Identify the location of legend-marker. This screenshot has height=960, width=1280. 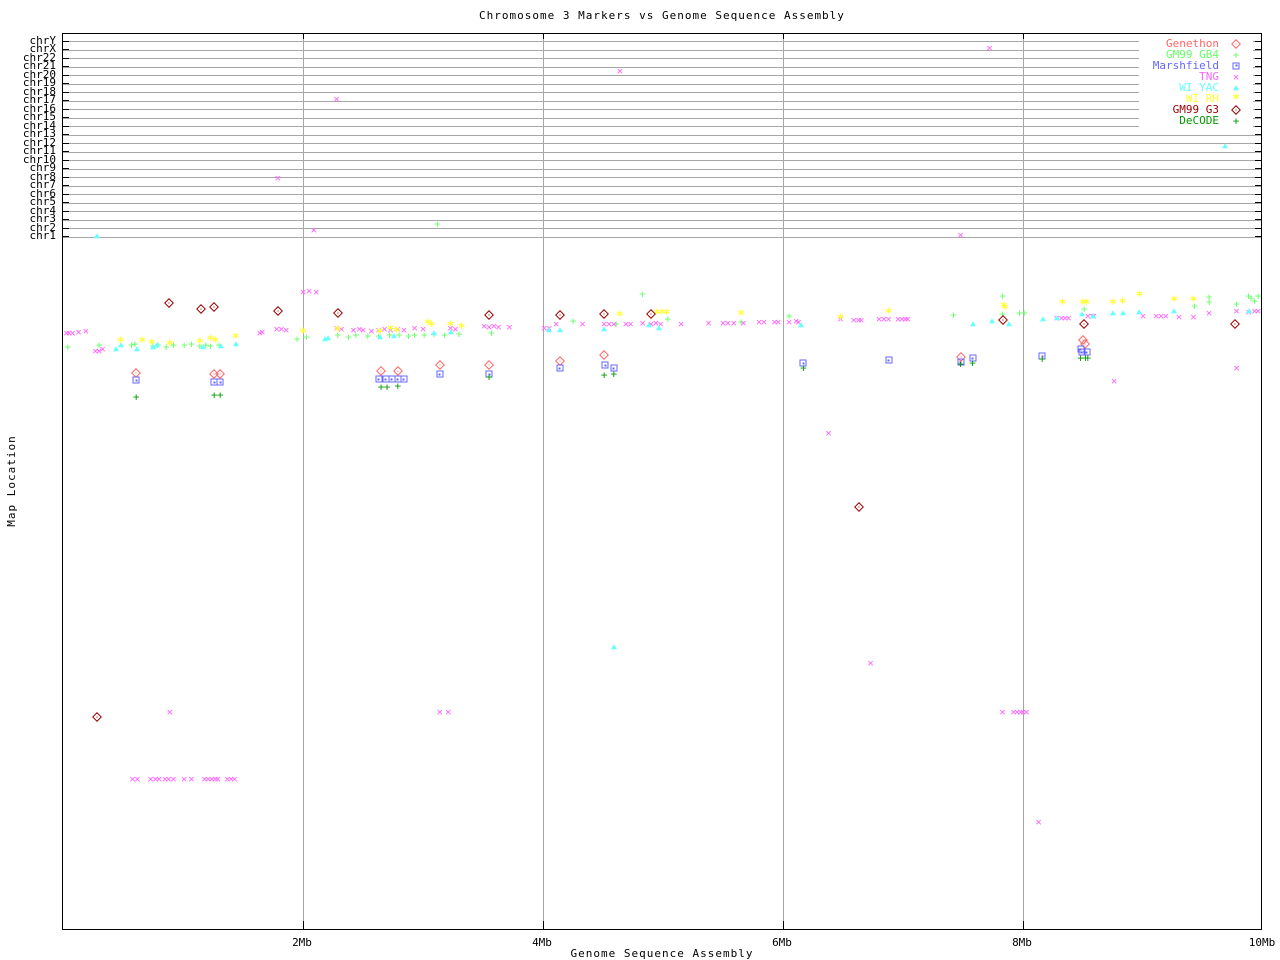
(1236, 65).